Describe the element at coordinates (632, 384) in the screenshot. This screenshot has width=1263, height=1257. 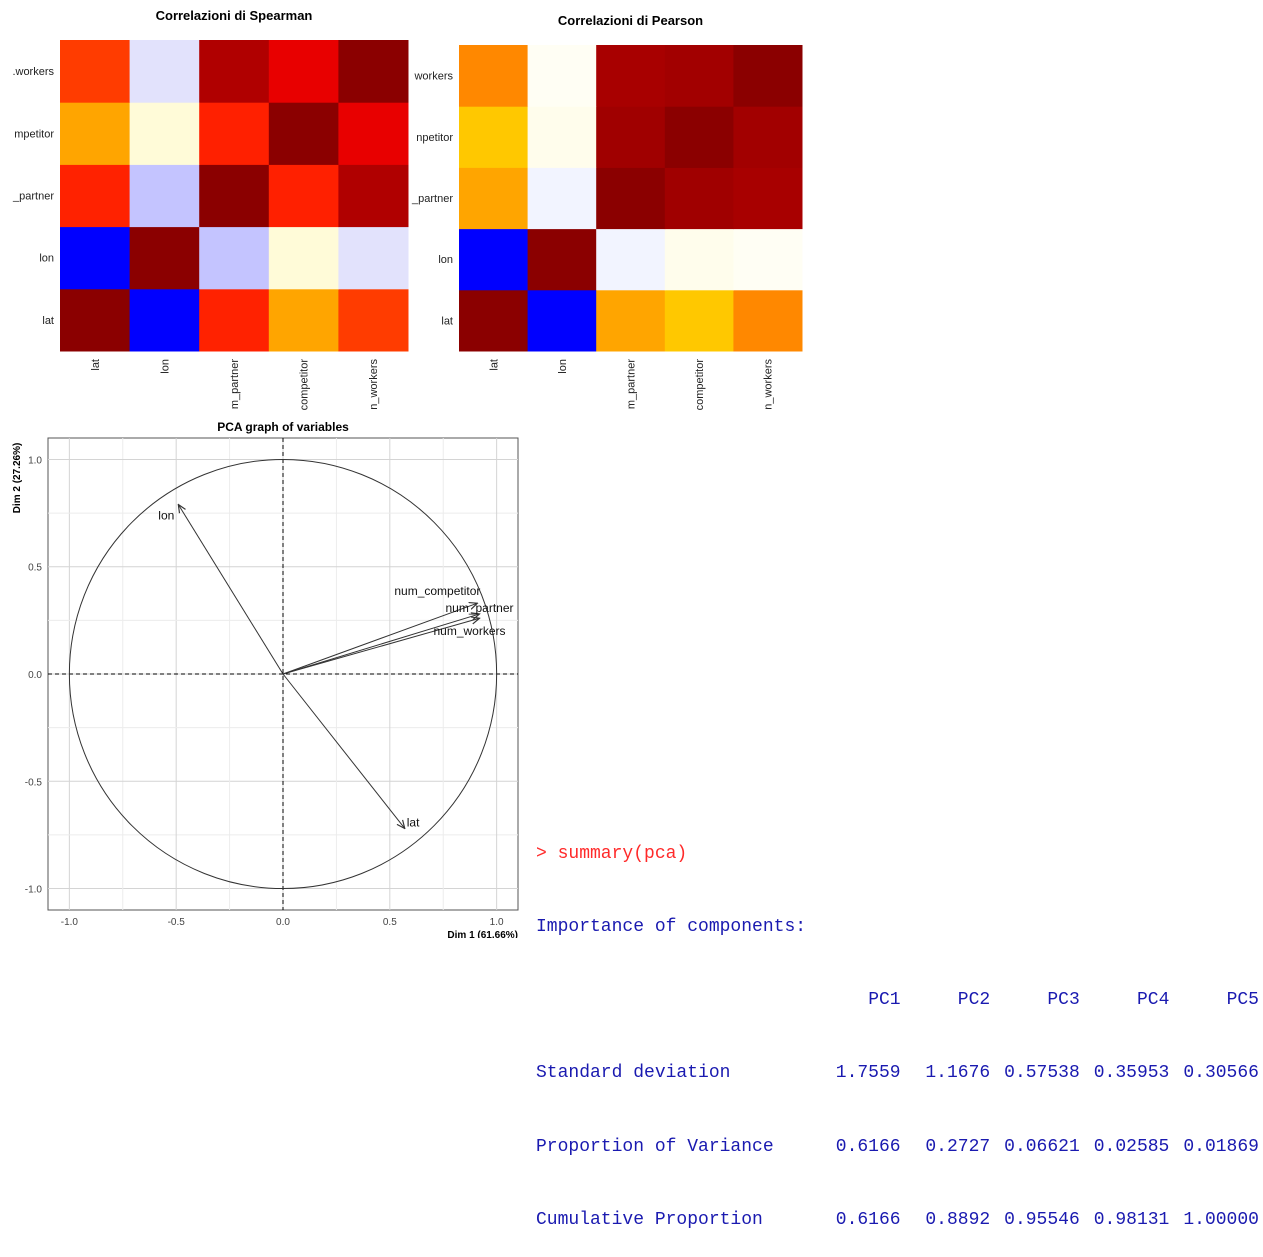
I see `heatmap-column-label: m_partner` at that location.